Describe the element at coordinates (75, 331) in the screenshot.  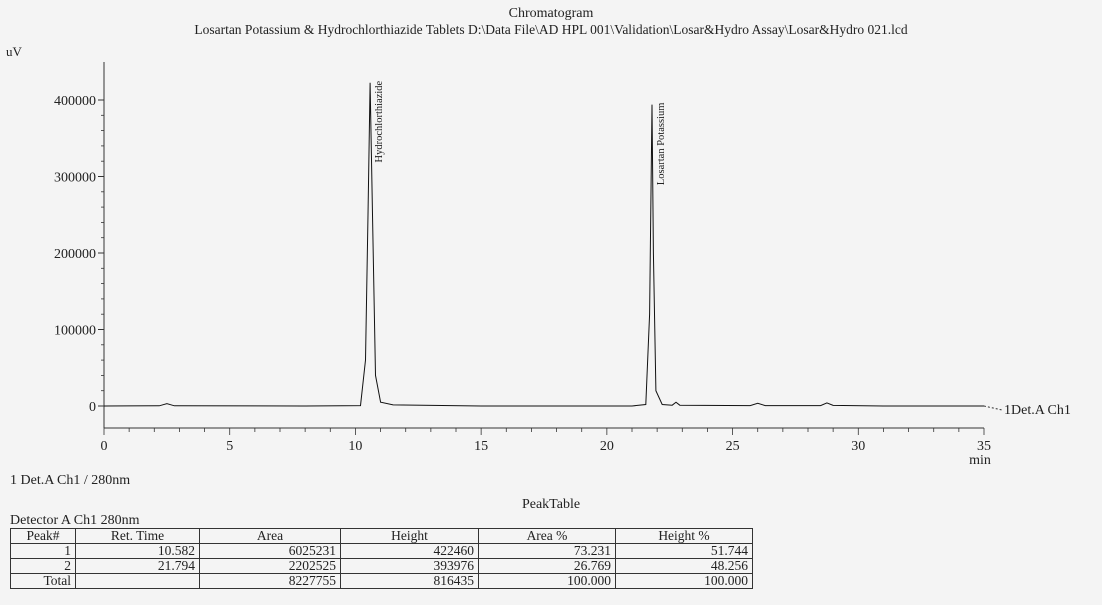
I see `y-tick-label: 100000` at that location.